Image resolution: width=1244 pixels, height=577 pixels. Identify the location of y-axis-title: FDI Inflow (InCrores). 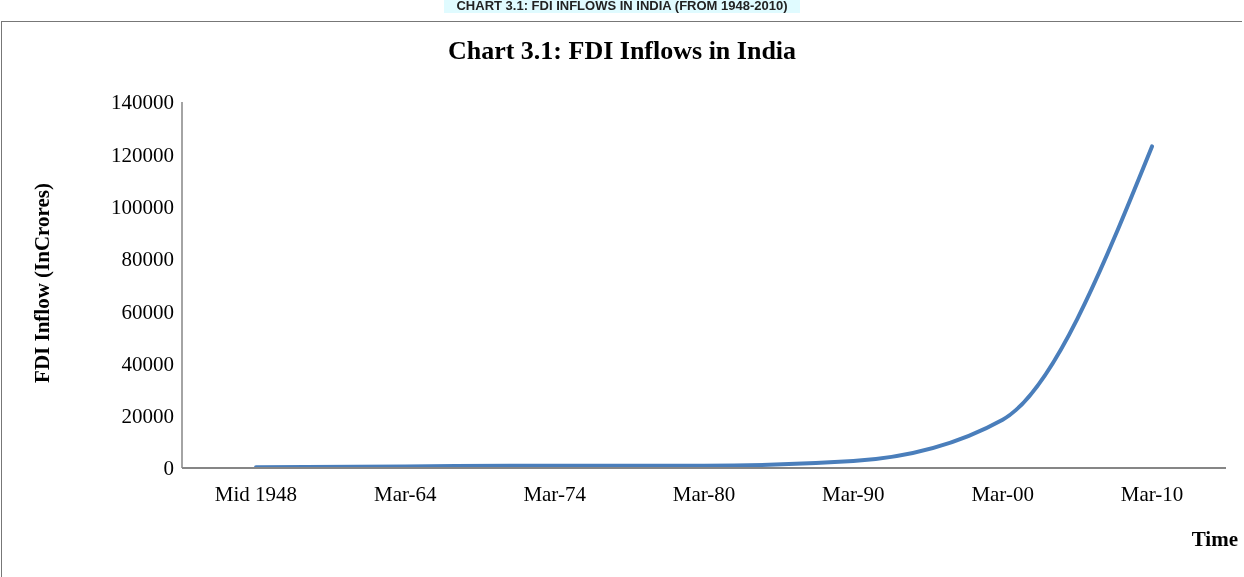
(42, 283).